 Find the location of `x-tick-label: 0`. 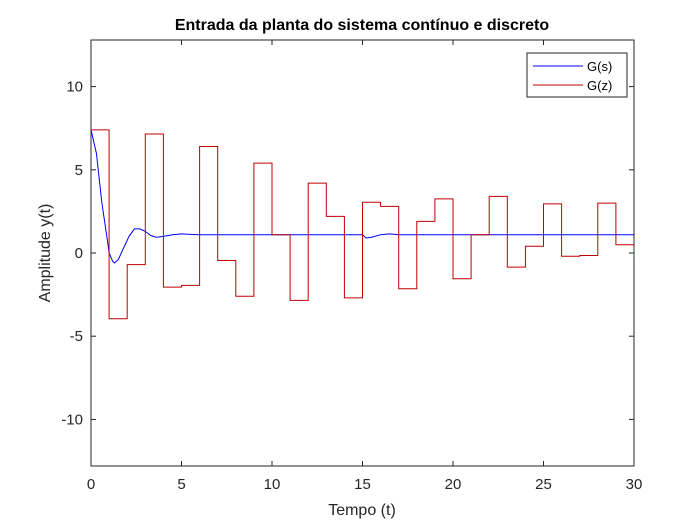

x-tick-label: 0 is located at coordinates (91, 484).